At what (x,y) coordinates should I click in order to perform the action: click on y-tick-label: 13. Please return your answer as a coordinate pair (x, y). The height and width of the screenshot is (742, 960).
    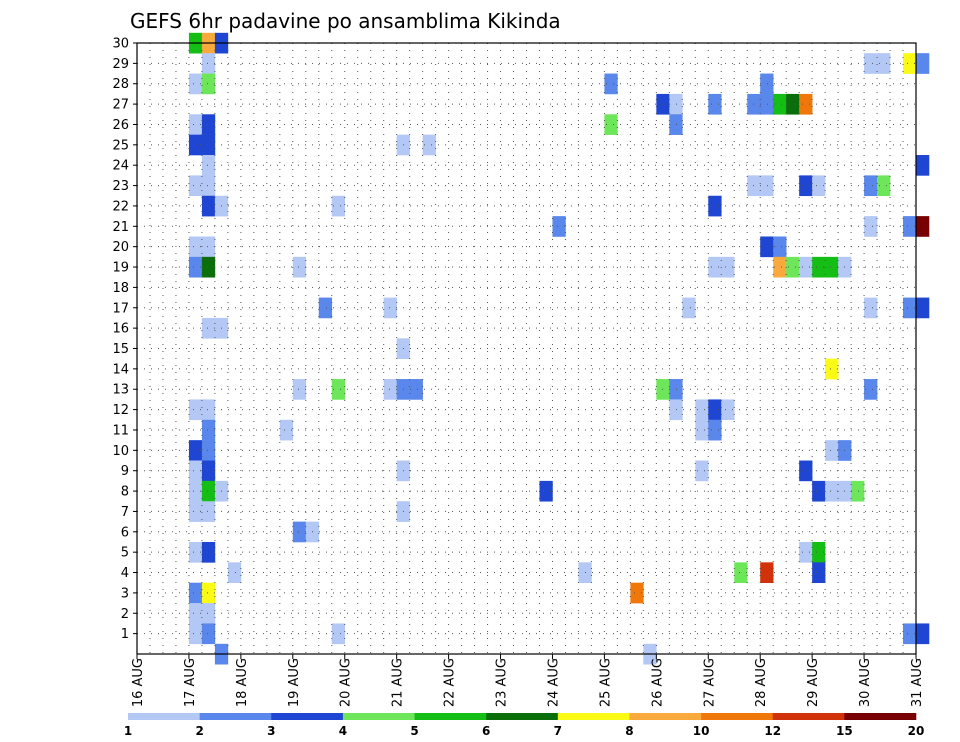
    Looking at the image, I should click on (120, 390).